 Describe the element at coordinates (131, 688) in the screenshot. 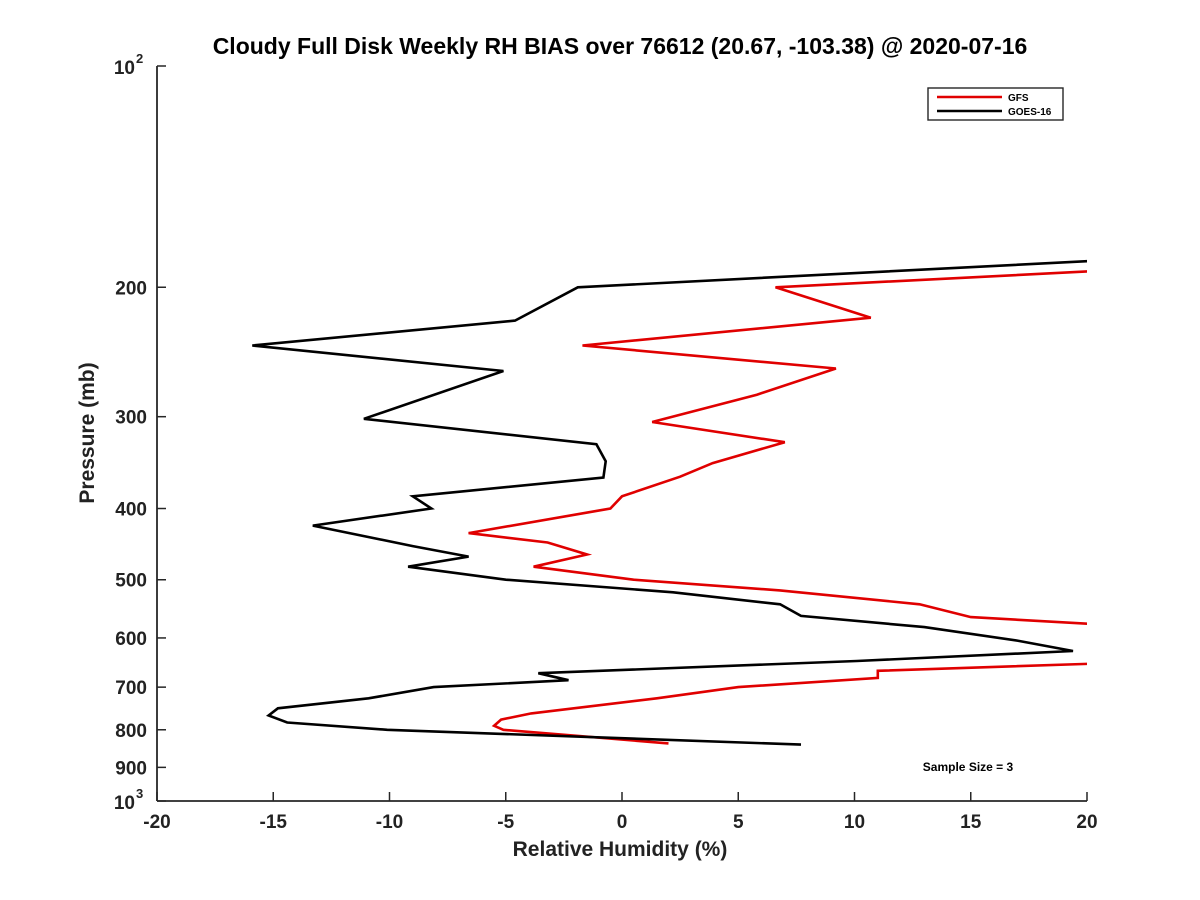

I see `y-tick-label: 700` at that location.